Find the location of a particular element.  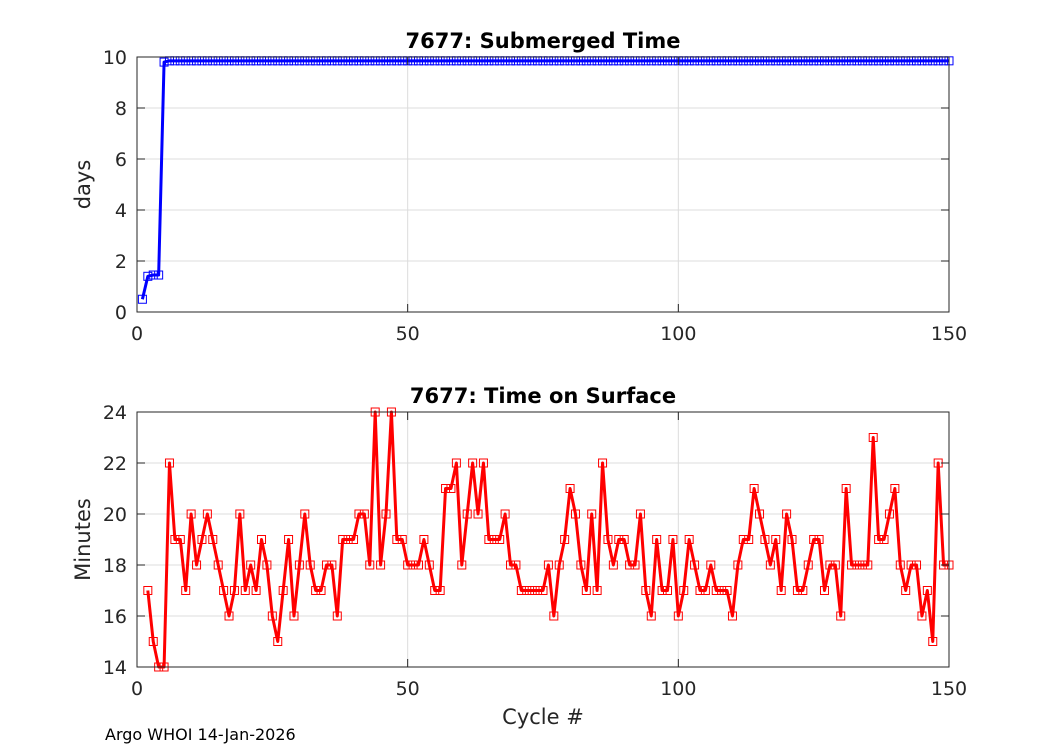

surface-xtick-label: 150 is located at coordinates (949, 689).